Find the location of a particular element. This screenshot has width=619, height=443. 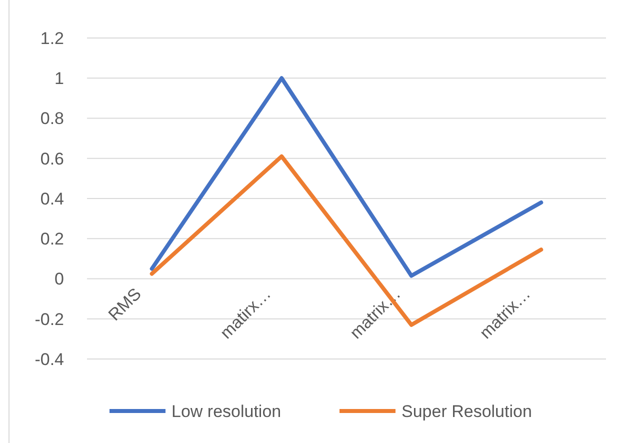

y-tick-label: -0.4 is located at coordinates (49, 359).